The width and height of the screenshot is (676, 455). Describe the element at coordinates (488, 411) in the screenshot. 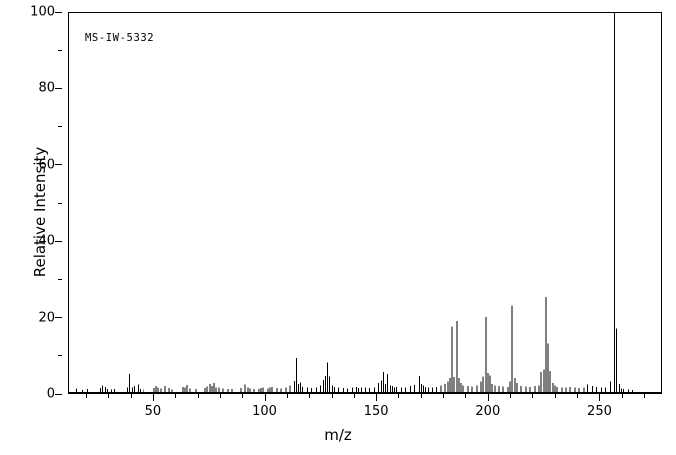

I see `x-tick-label: 200` at that location.